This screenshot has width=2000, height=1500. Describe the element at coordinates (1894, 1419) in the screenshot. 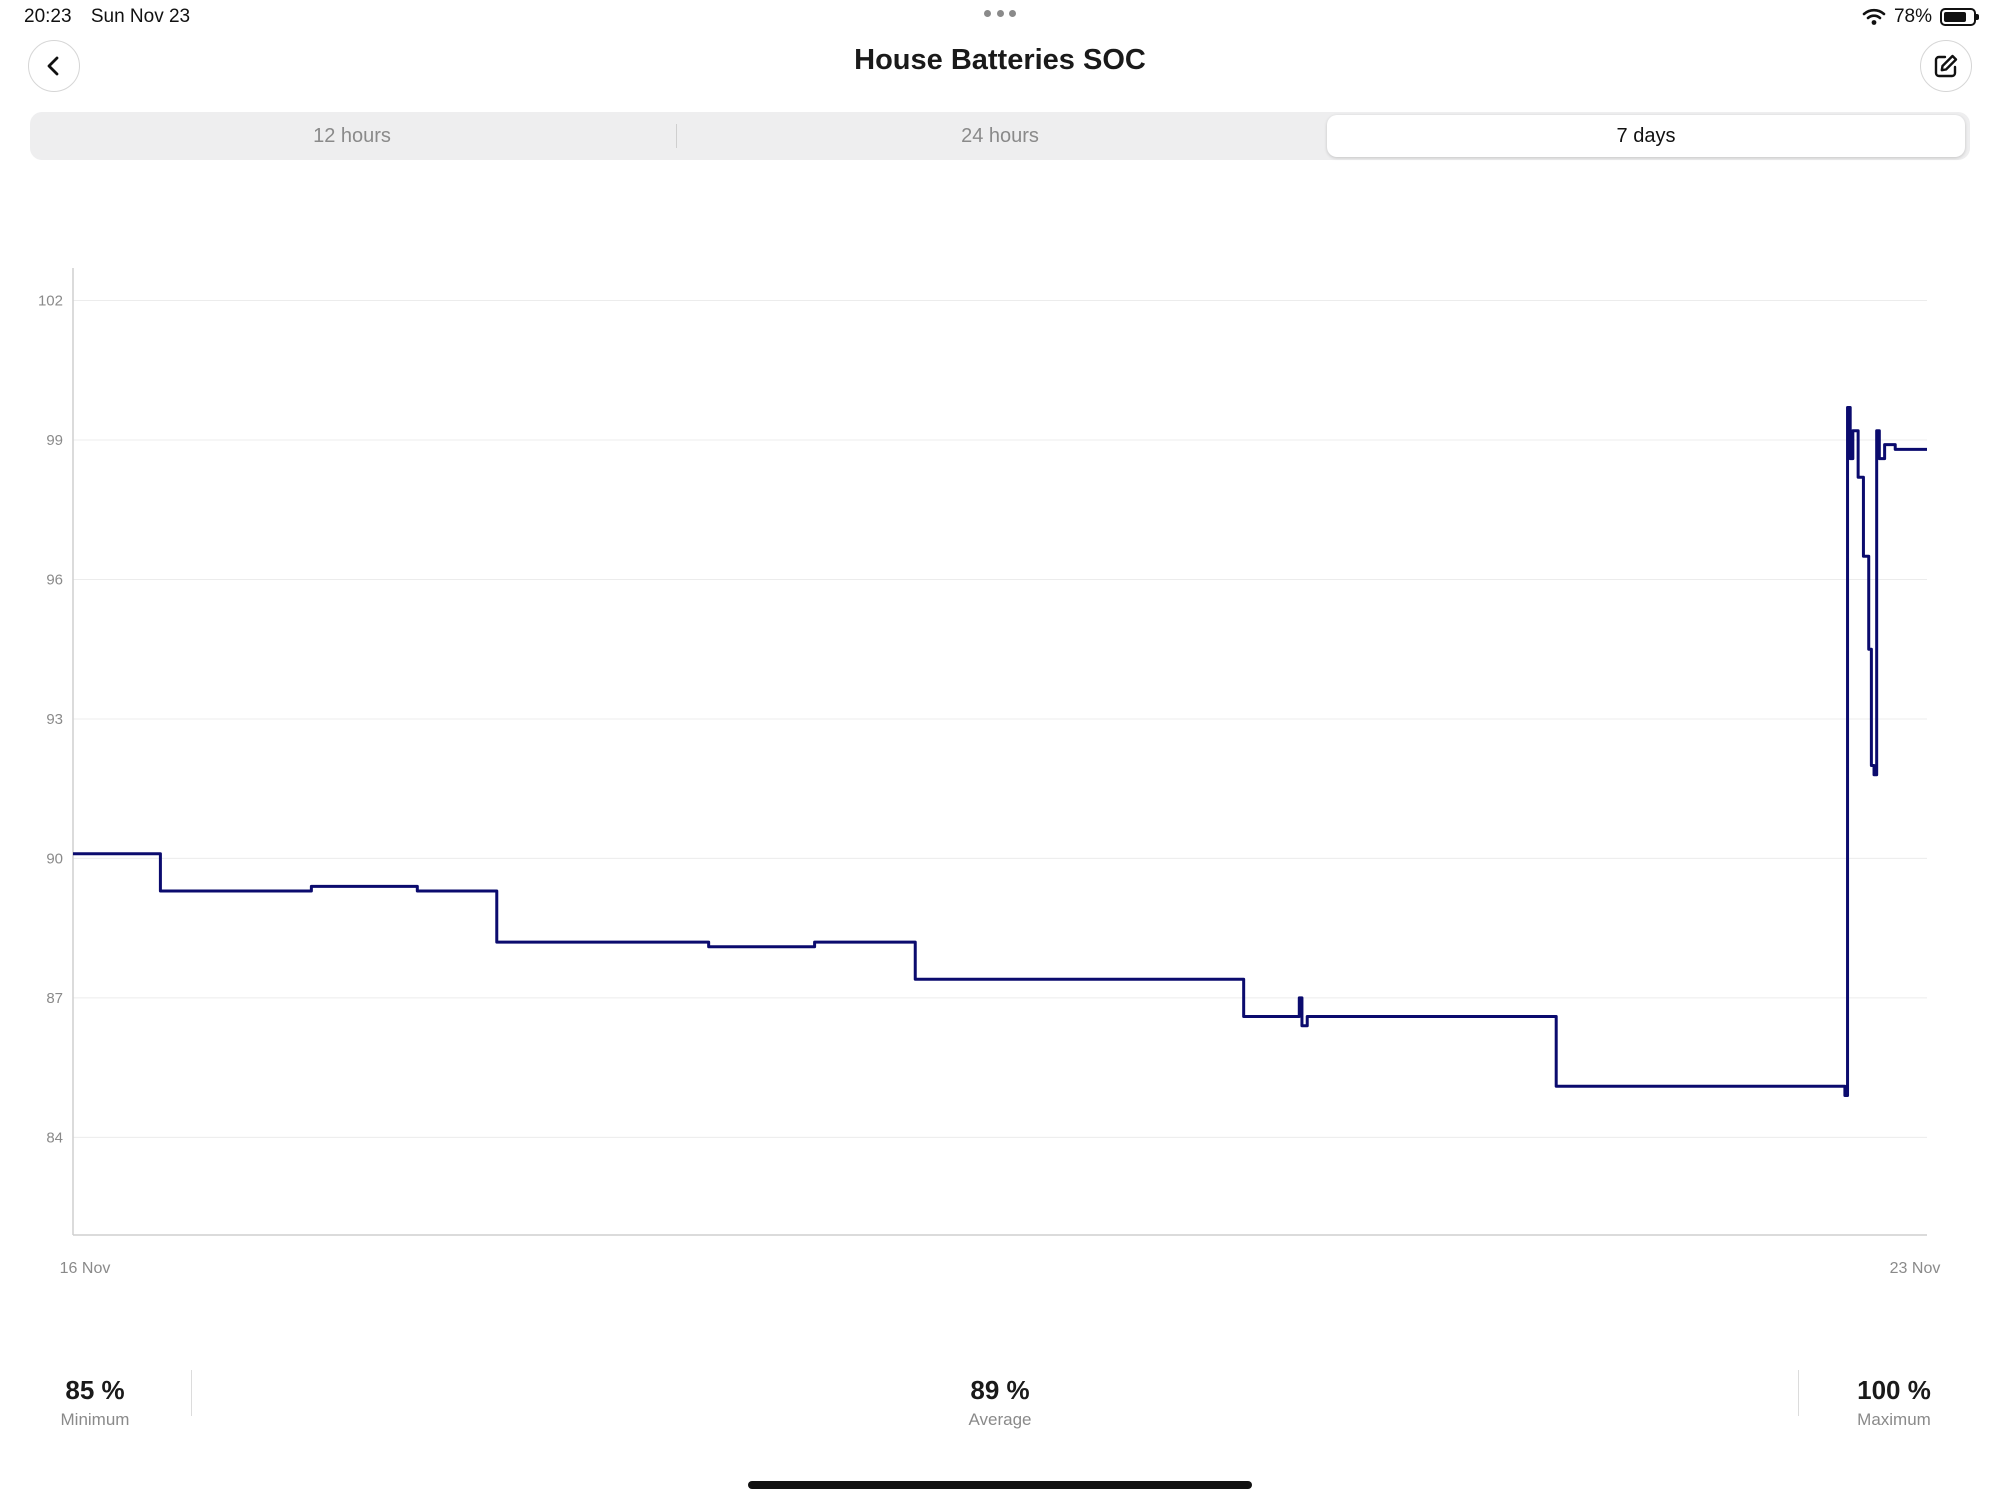

I see `stat-maximum-label: Maximum` at that location.